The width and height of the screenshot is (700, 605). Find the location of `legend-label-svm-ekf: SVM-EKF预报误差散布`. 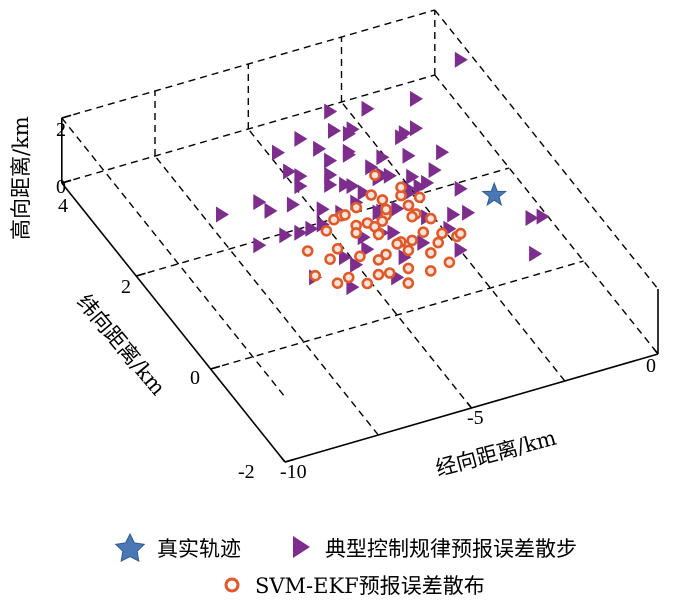

legend-label-svm-ekf: SVM-EKF预报误差散布 is located at coordinates (370, 586).